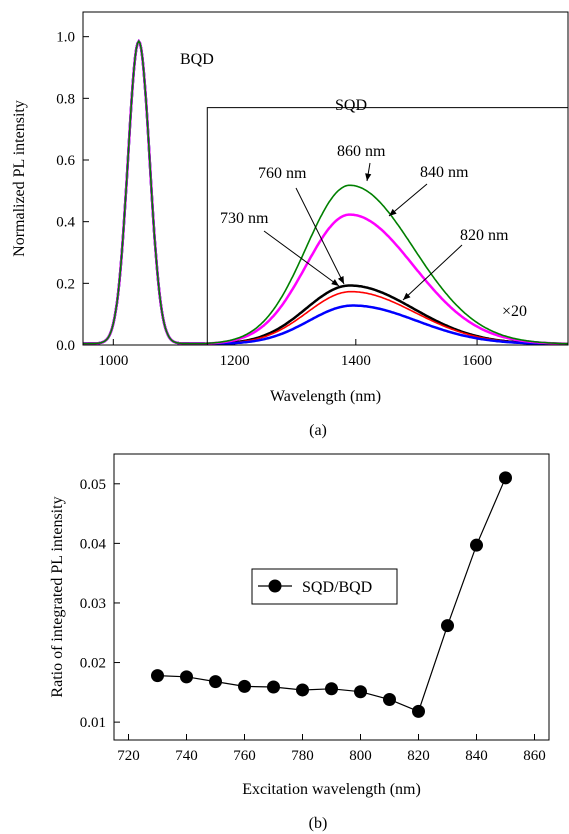 The image size is (569, 834). Describe the element at coordinates (301, 258) in the screenshot. I see `arrow-730nm` at that location.